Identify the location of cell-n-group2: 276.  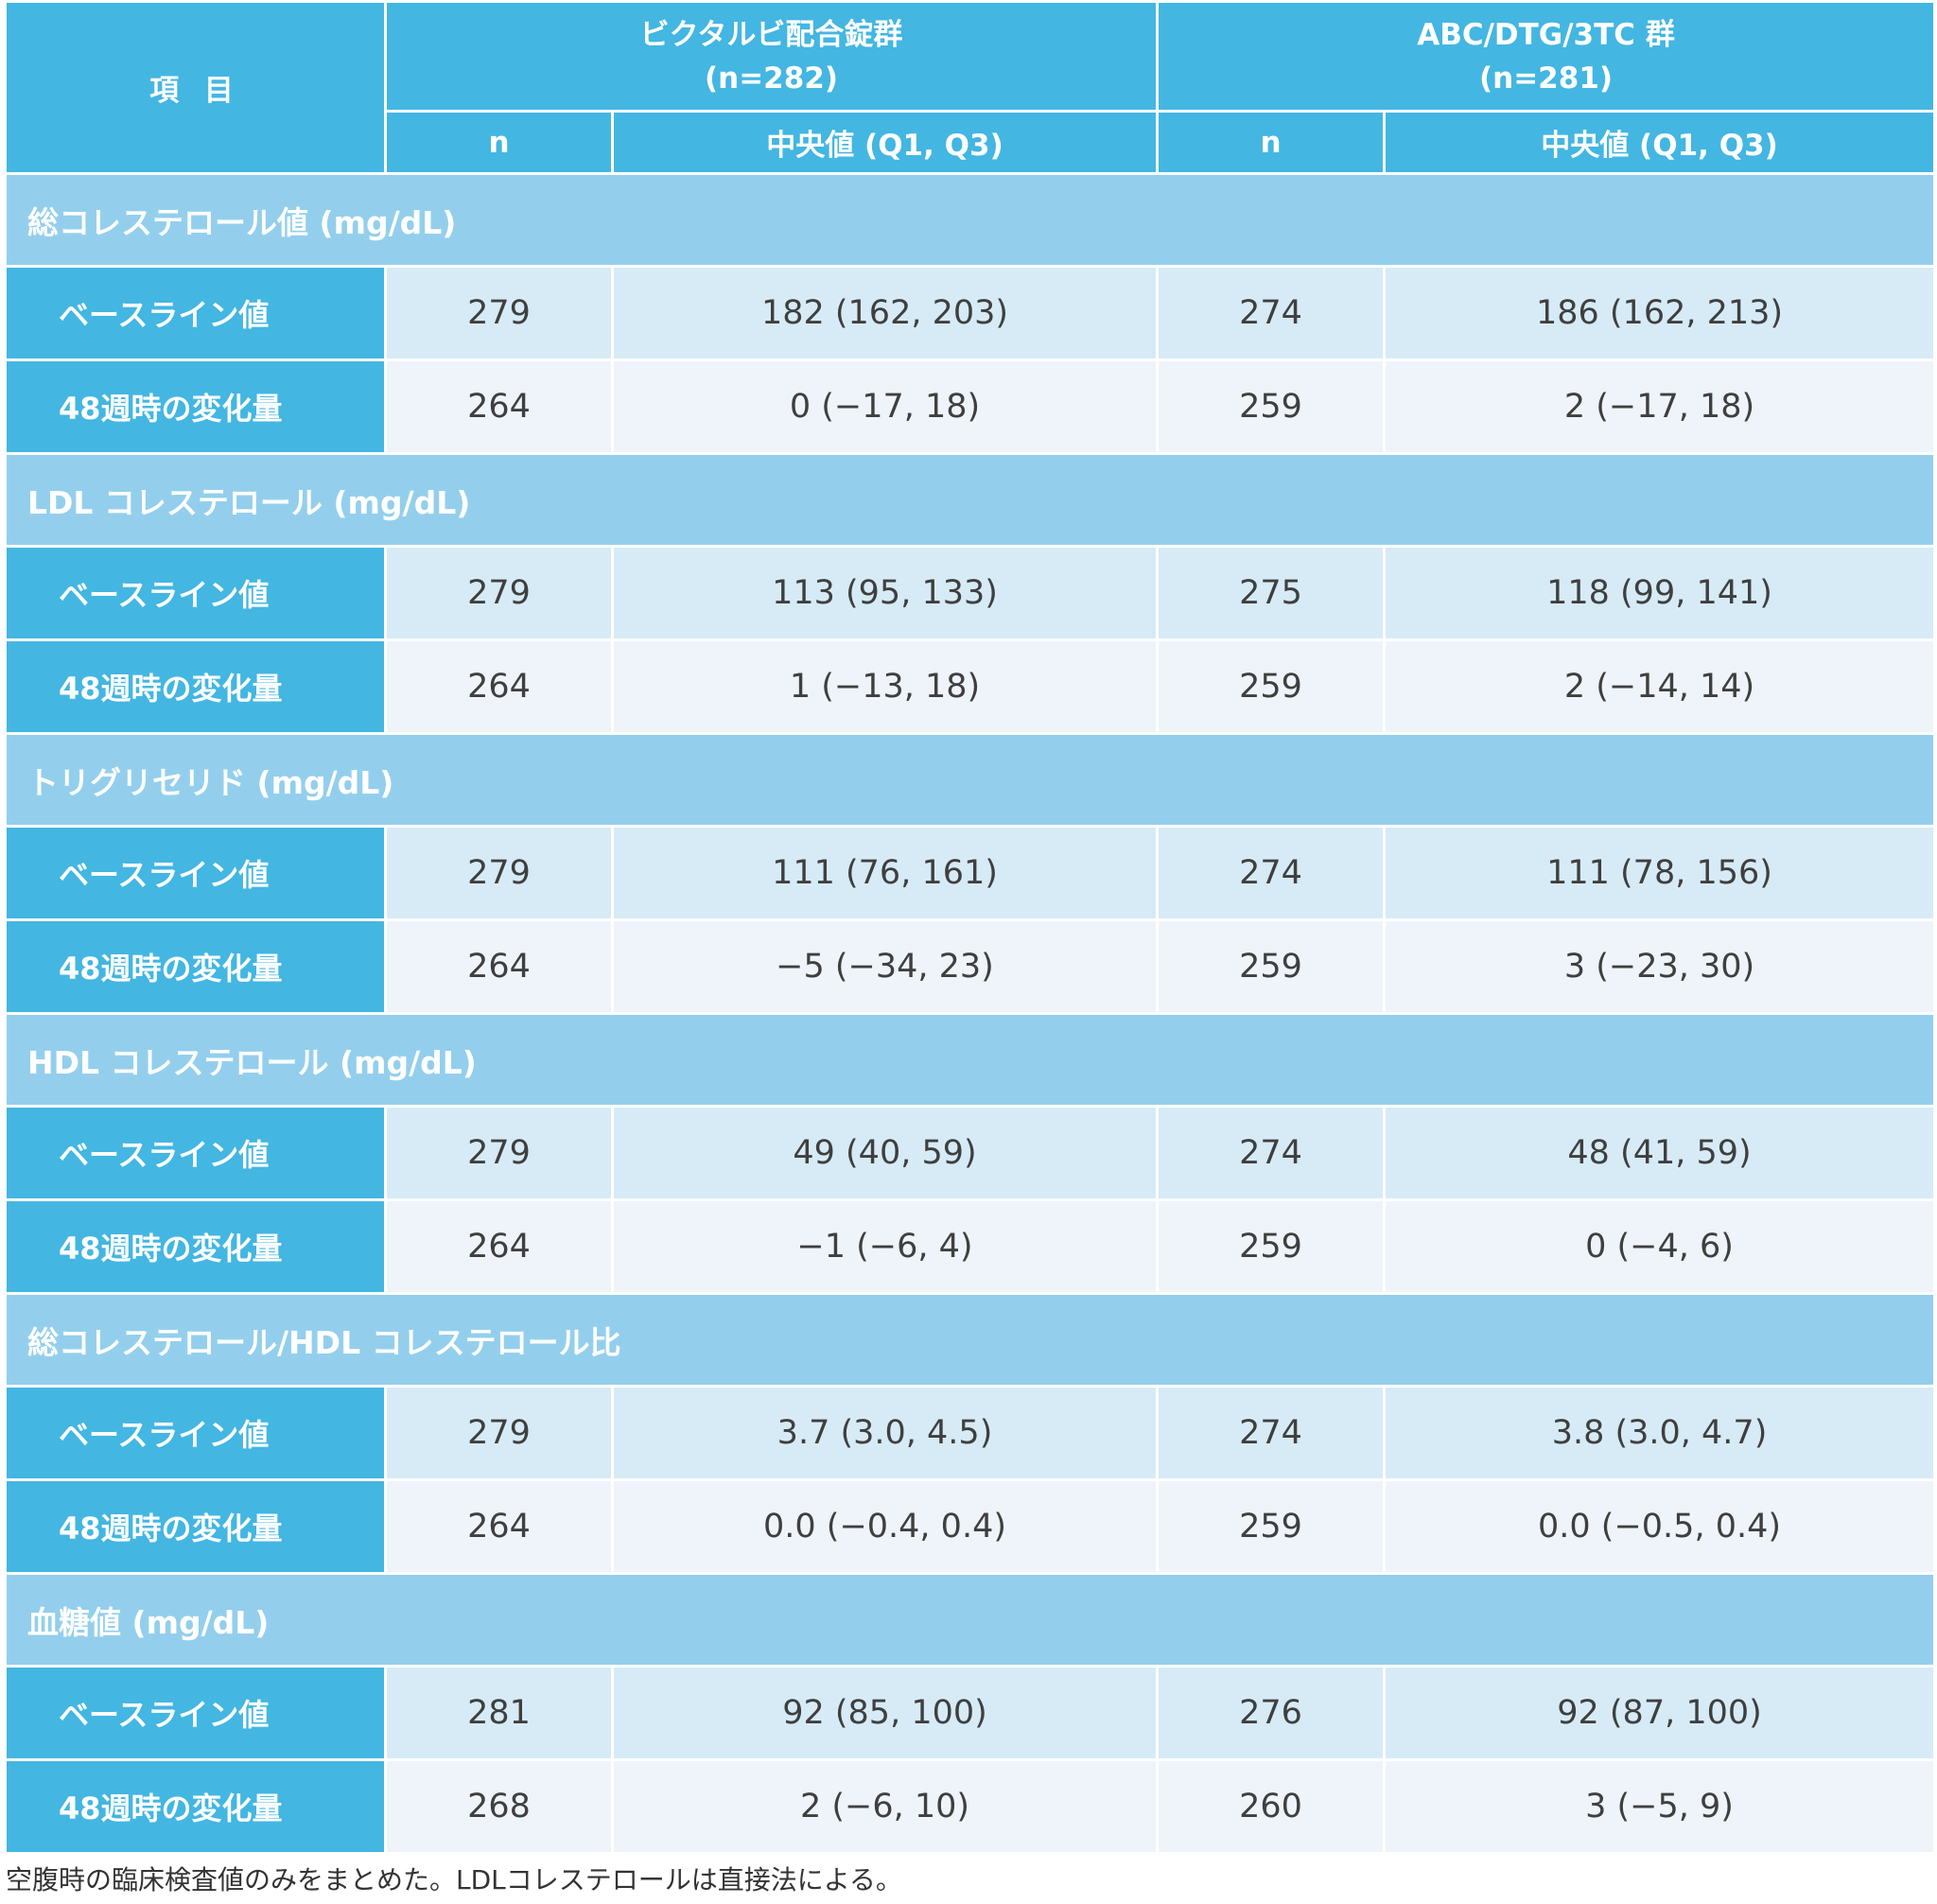
(1272, 1713).